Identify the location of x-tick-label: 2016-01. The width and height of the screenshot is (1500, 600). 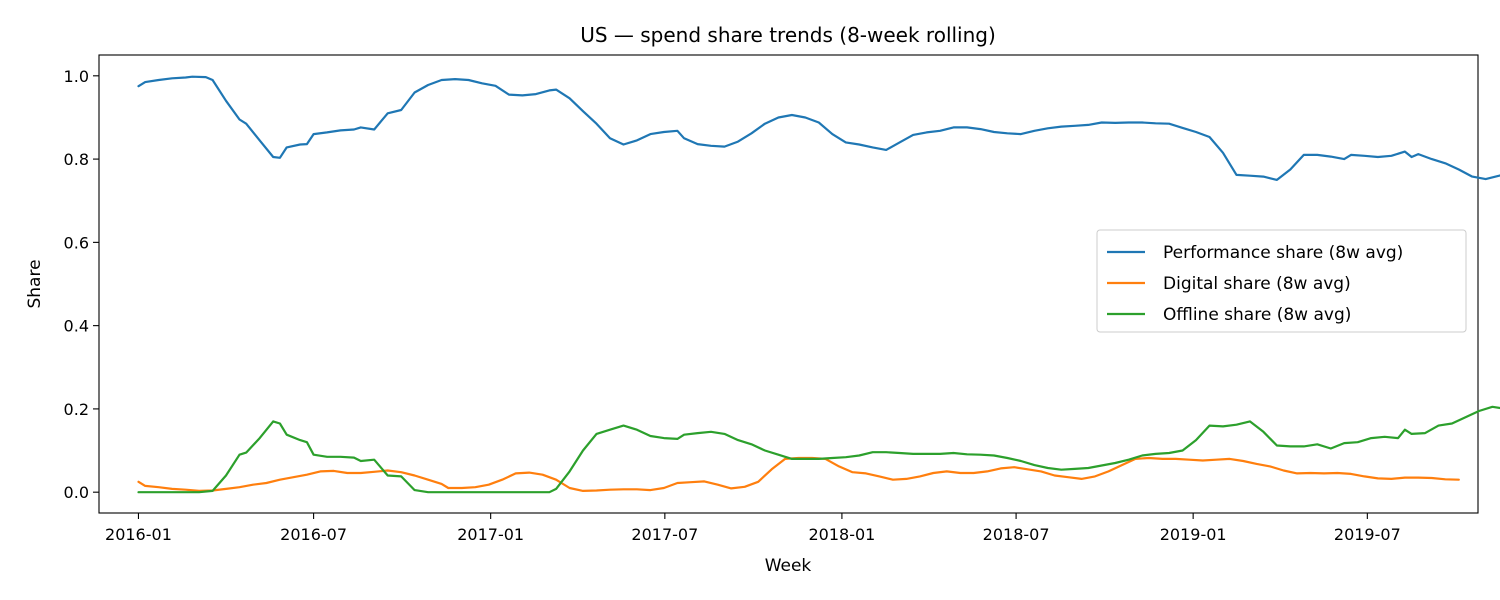
(138, 534).